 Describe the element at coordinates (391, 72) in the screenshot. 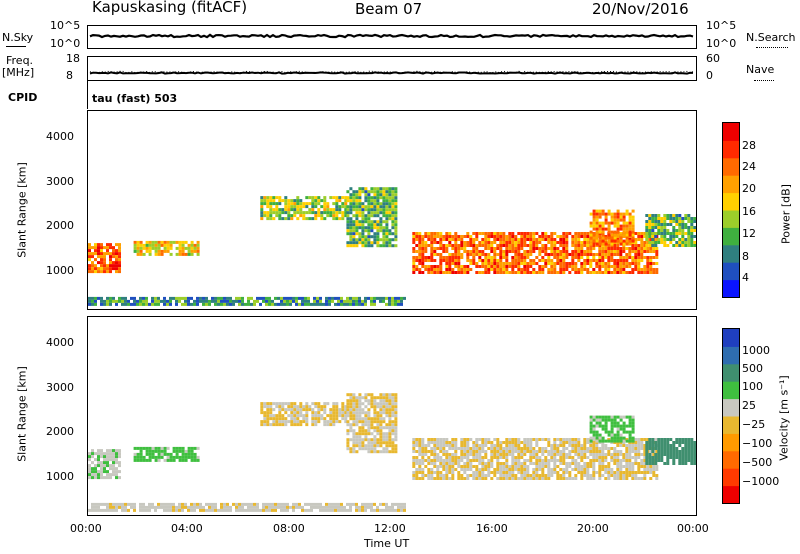

I see `freq-trace` at that location.